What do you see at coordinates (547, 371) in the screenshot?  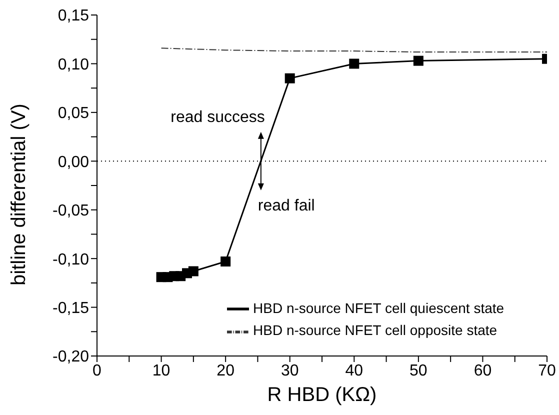 I see `x-tick-label: 70` at bounding box center [547, 371].